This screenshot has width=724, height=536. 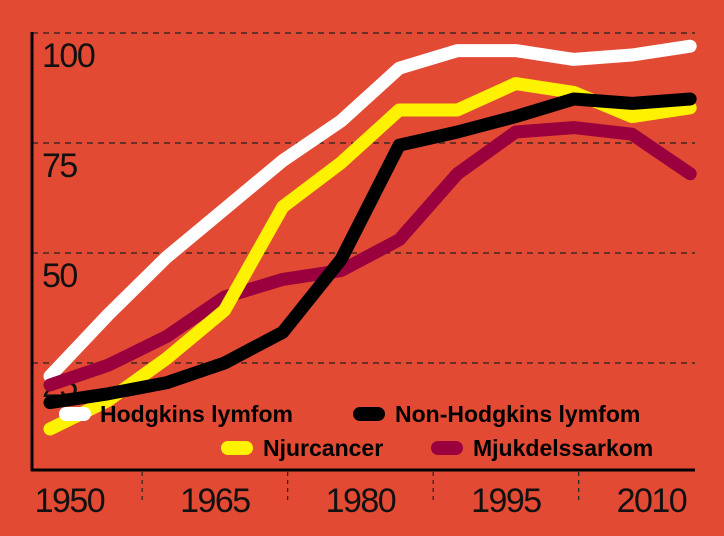 I want to click on y-tick-label: 75, so click(x=59, y=166).